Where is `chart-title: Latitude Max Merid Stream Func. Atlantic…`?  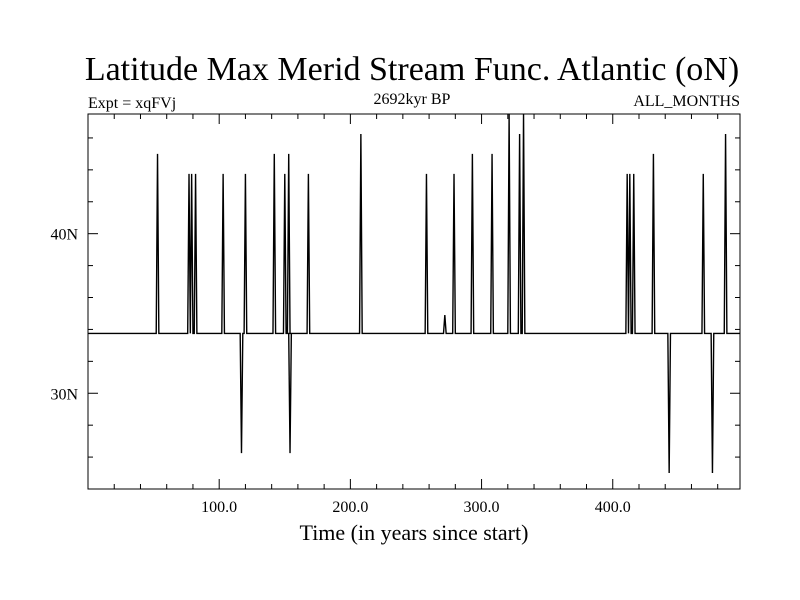
chart-title: Latitude Max Merid Stream Func. Atlantic… is located at coordinates (412, 69).